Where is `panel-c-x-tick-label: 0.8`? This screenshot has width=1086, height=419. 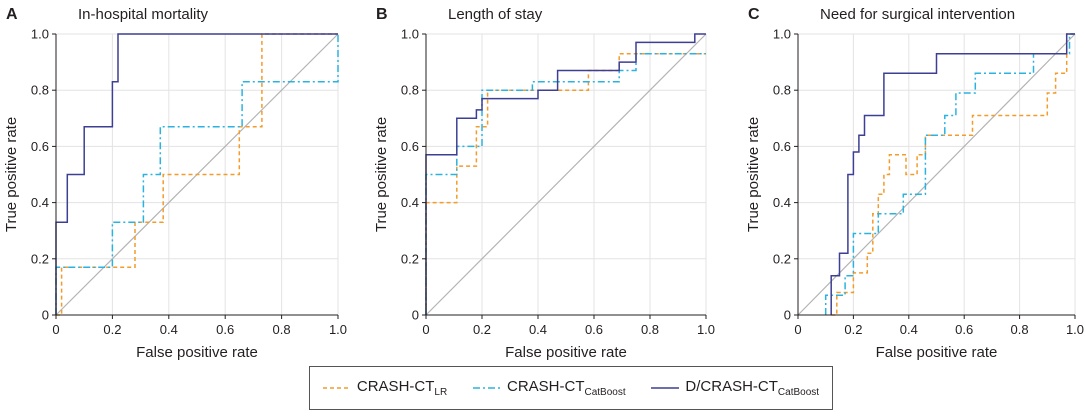
panel-c-x-tick-label: 0.8 is located at coordinates (1020, 329).